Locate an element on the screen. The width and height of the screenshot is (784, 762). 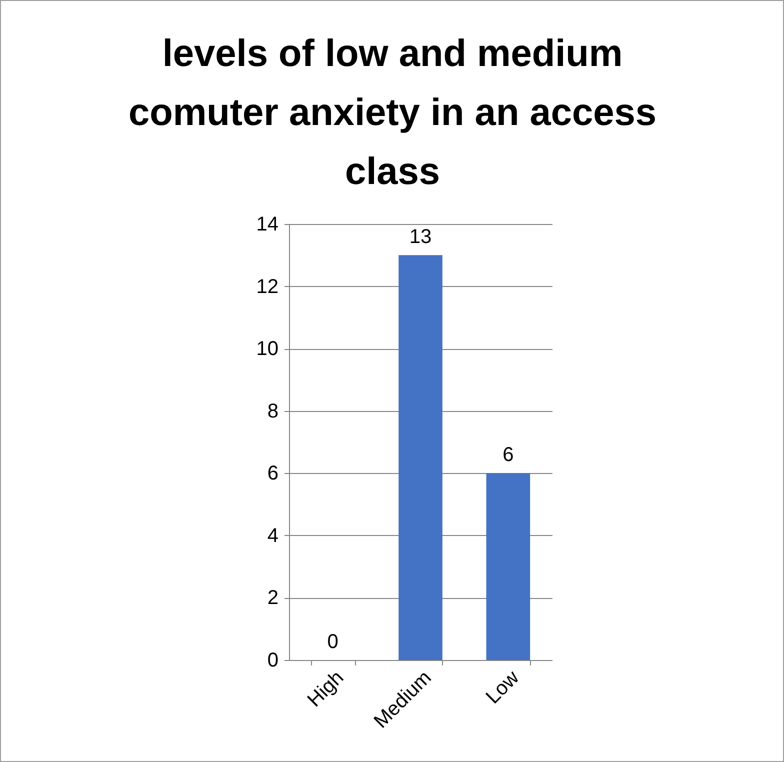
x-tick-label: High is located at coordinates (326, 689).